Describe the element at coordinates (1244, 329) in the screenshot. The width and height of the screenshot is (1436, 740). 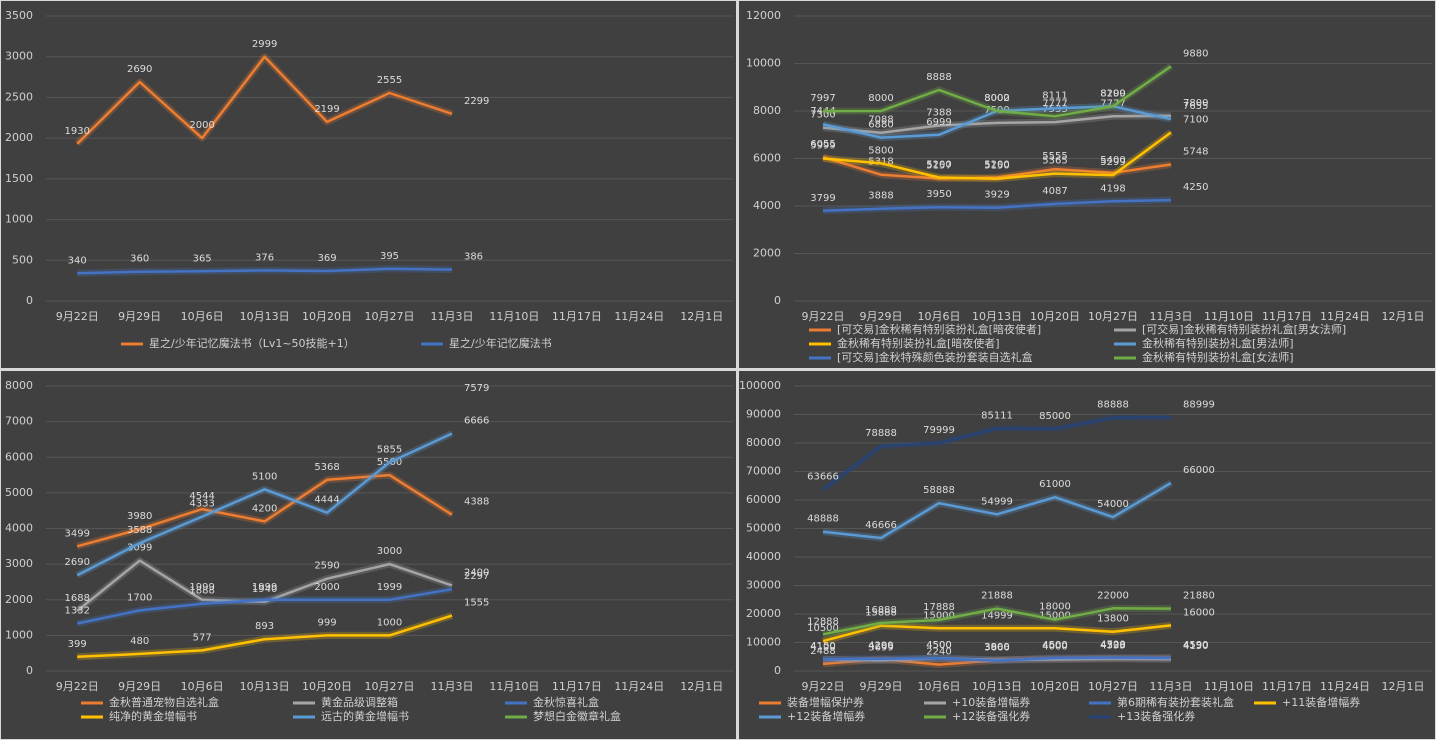
I see `legend-label: [可交易]金秋稀有特别装扮礼盒[男女法师]` at that location.